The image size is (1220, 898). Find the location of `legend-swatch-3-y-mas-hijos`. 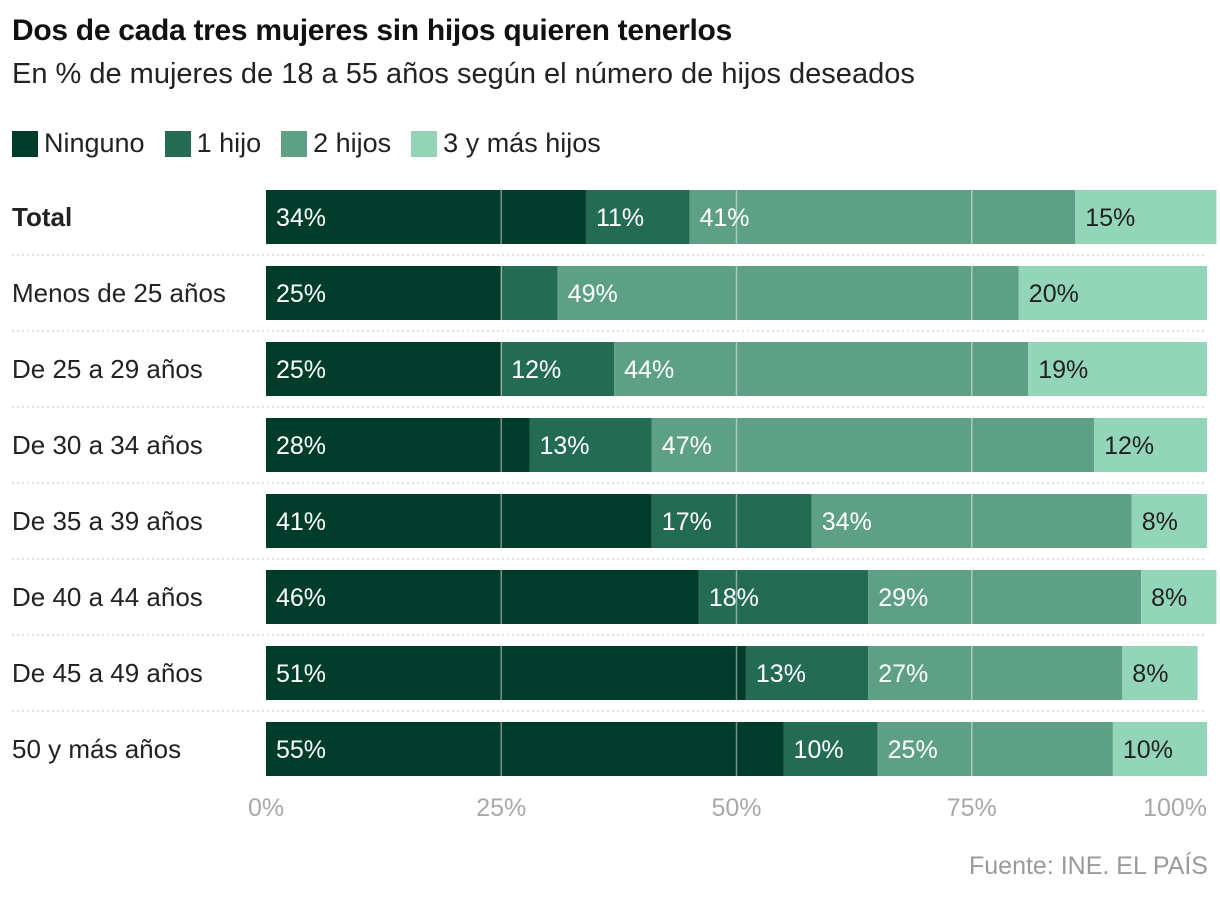

legend-swatch-3-y-mas-hijos is located at coordinates (424, 143).